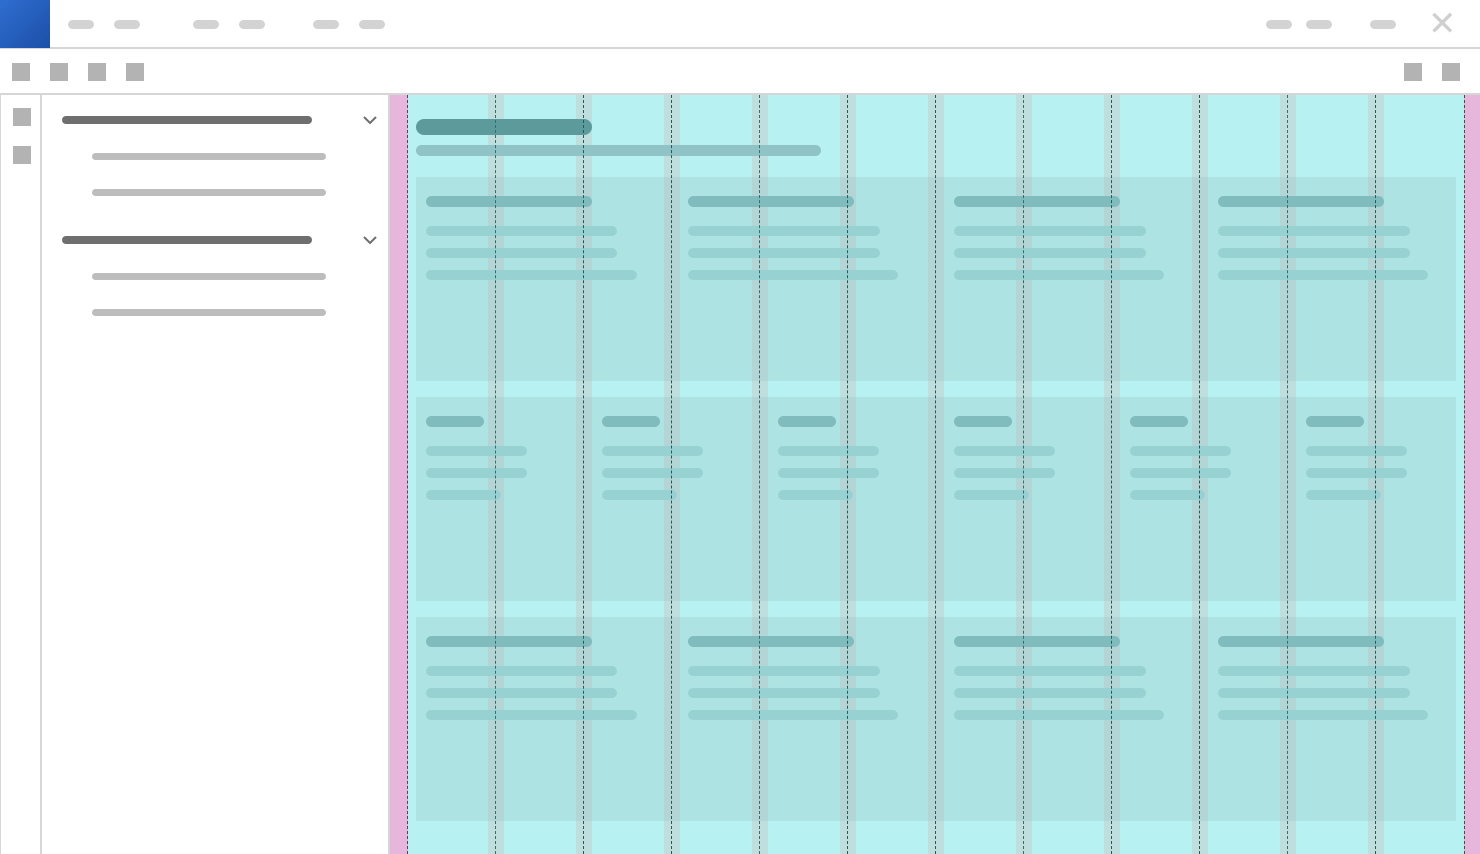 The width and height of the screenshot is (1480, 854). What do you see at coordinates (504, 127) in the screenshot?
I see `page-title-placeholder` at bounding box center [504, 127].